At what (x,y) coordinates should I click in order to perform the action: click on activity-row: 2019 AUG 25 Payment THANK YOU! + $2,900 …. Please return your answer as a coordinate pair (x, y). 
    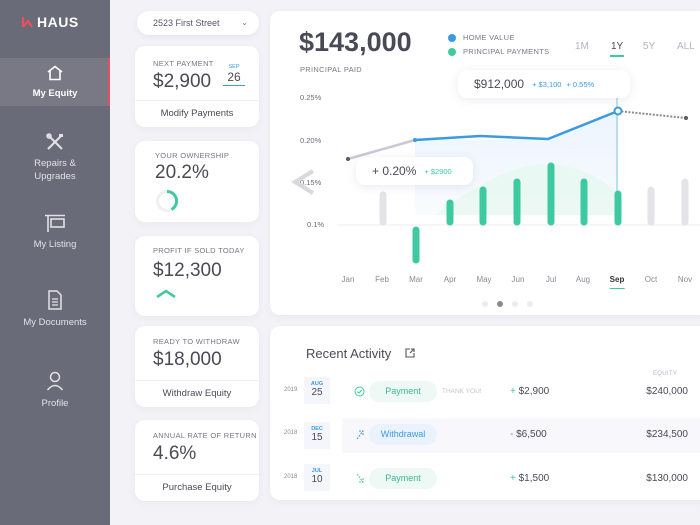
    Looking at the image, I should click on (485, 392).